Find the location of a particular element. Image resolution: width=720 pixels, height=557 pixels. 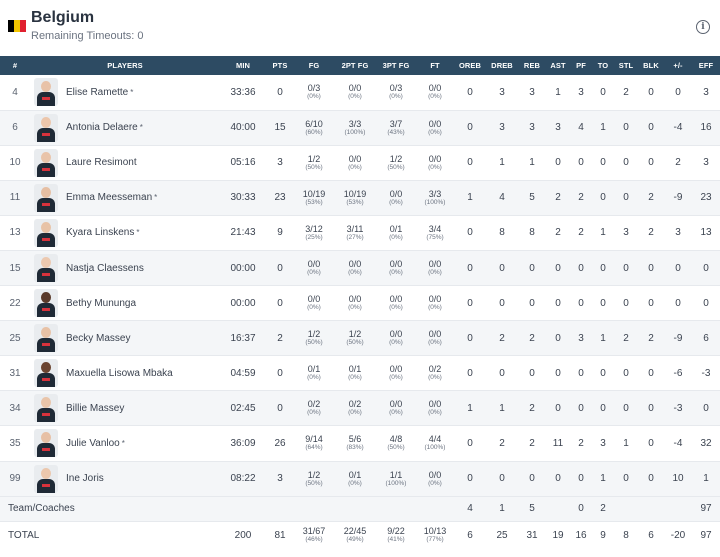

stat-stl: 0 is located at coordinates (626, 163).